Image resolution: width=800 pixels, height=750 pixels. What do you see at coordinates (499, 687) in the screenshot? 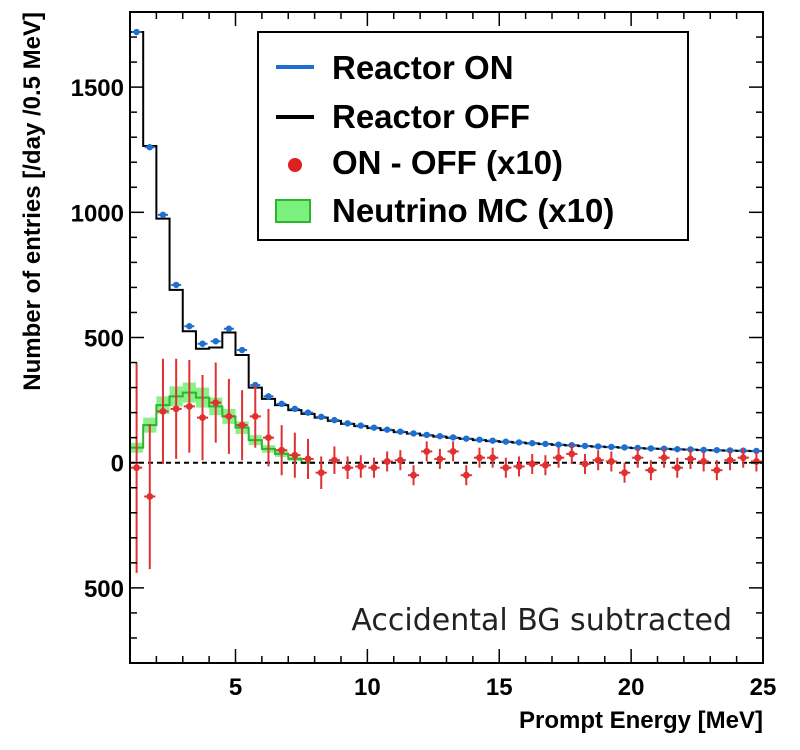
I see `x-tick-label: 15` at bounding box center [499, 687].